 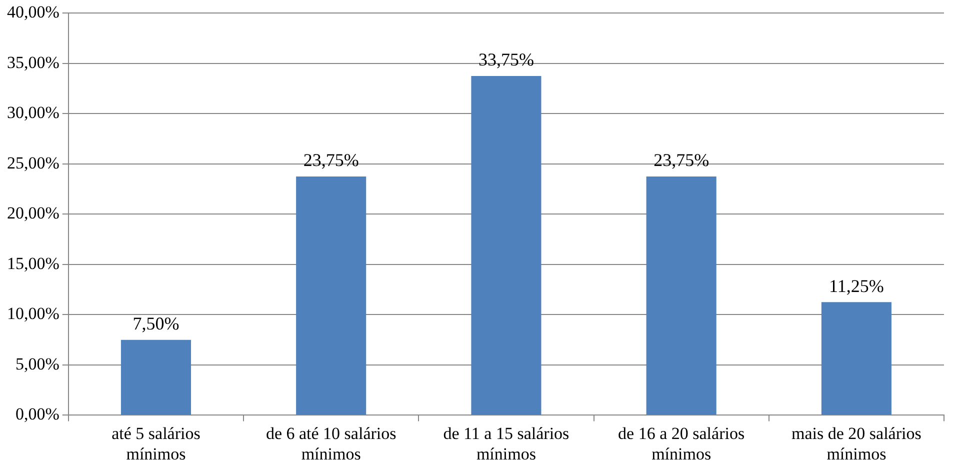 I want to click on x-tick-label: até 5 salários mínimos, so click(x=156, y=444).